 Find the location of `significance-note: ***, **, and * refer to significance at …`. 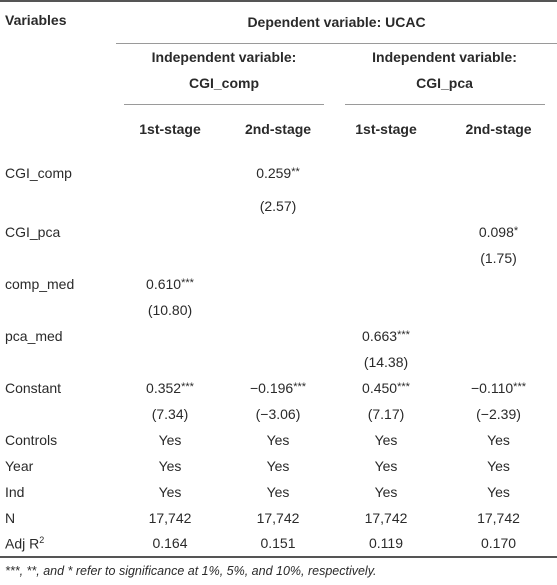

significance-note: ***, **, and * refer to significance at … is located at coordinates (191, 571).